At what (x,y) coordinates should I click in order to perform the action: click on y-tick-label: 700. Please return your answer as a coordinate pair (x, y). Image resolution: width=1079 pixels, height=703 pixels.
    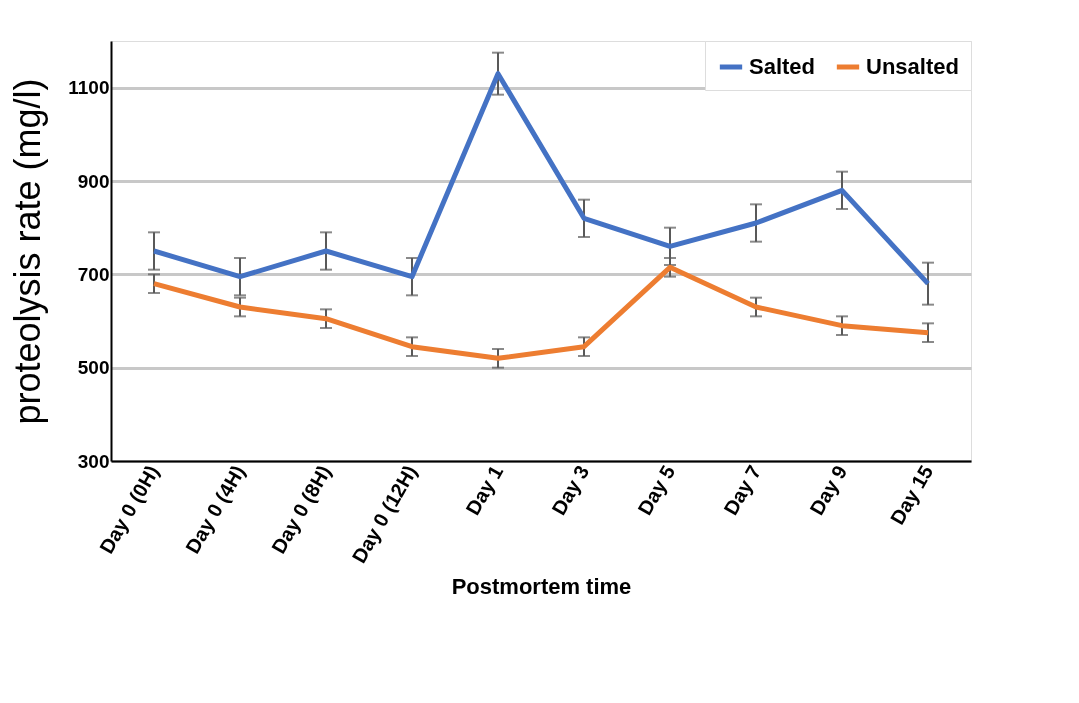
    Looking at the image, I should click on (93, 274).